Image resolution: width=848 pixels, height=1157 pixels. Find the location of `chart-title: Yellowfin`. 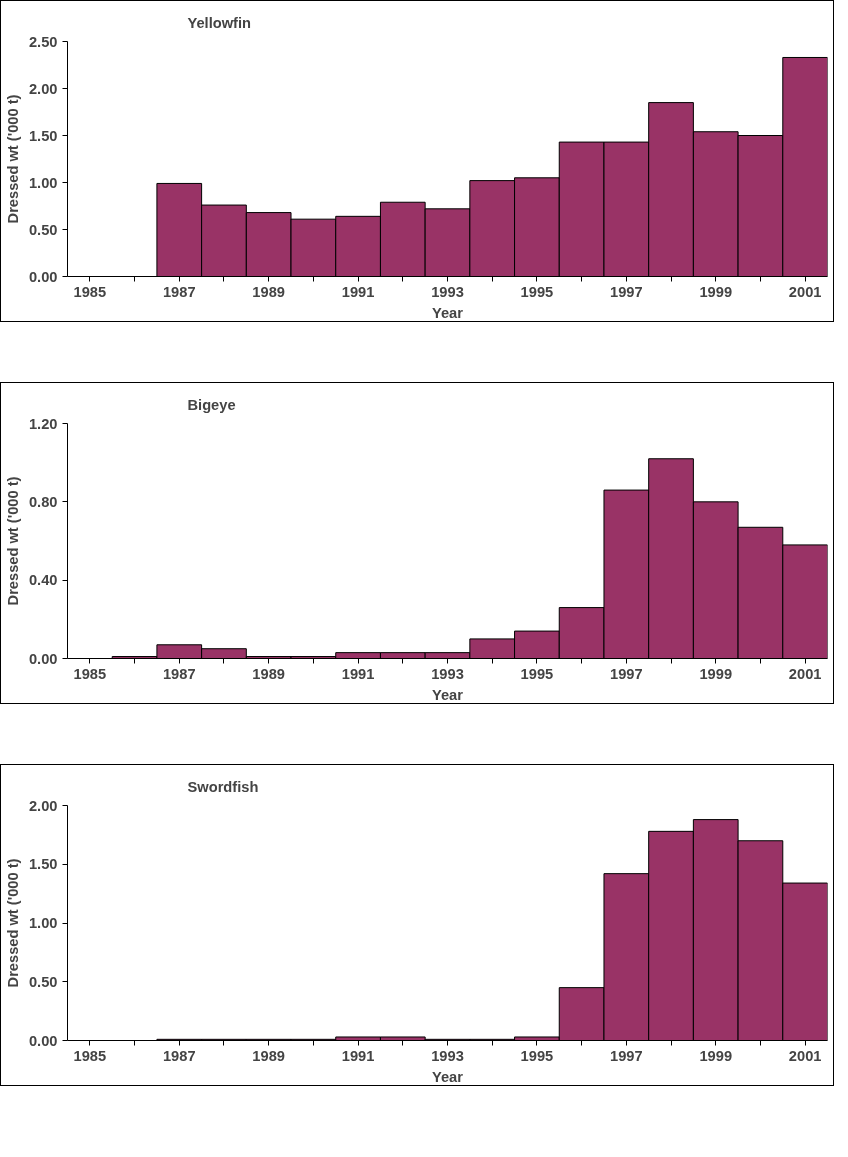

chart-title: Yellowfin is located at coordinates (219, 22).